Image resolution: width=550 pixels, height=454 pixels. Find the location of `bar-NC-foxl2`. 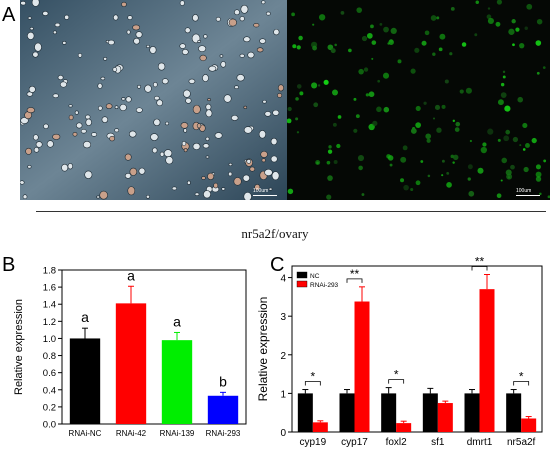

bar-NC-foxl2 is located at coordinates (389, 412).